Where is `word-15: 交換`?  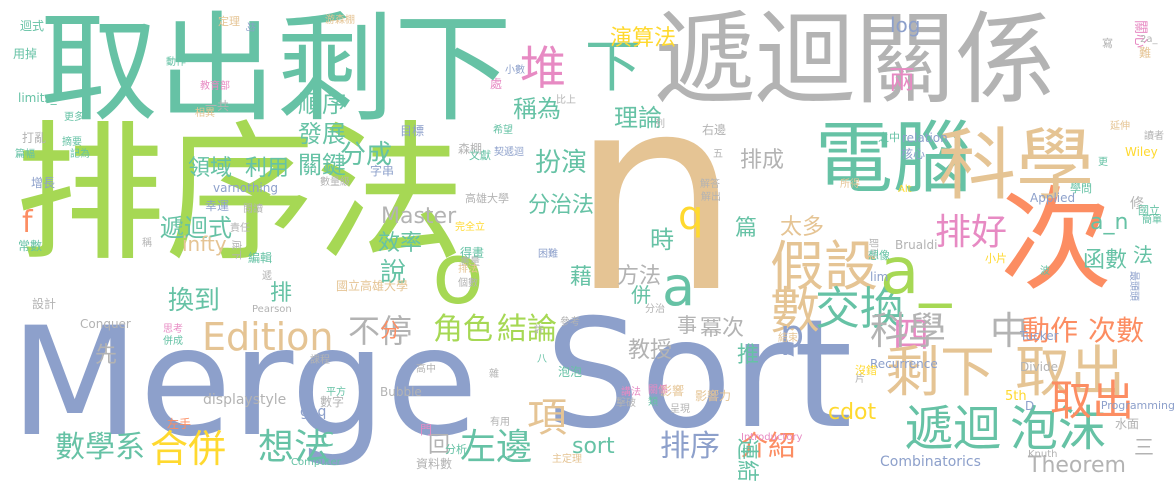 word-15: 交換 is located at coordinates (860, 308).